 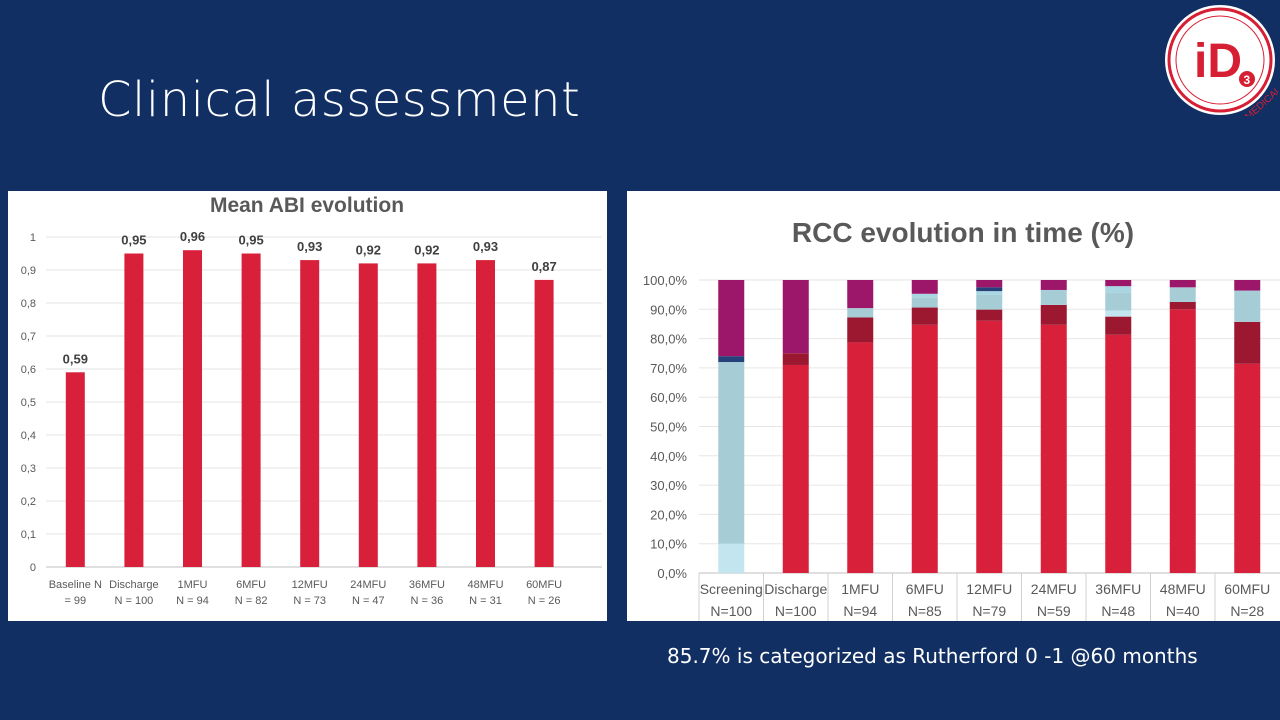 What do you see at coordinates (544, 585) in the screenshot?
I see `abi-x-tick-label: 60MFU` at bounding box center [544, 585].